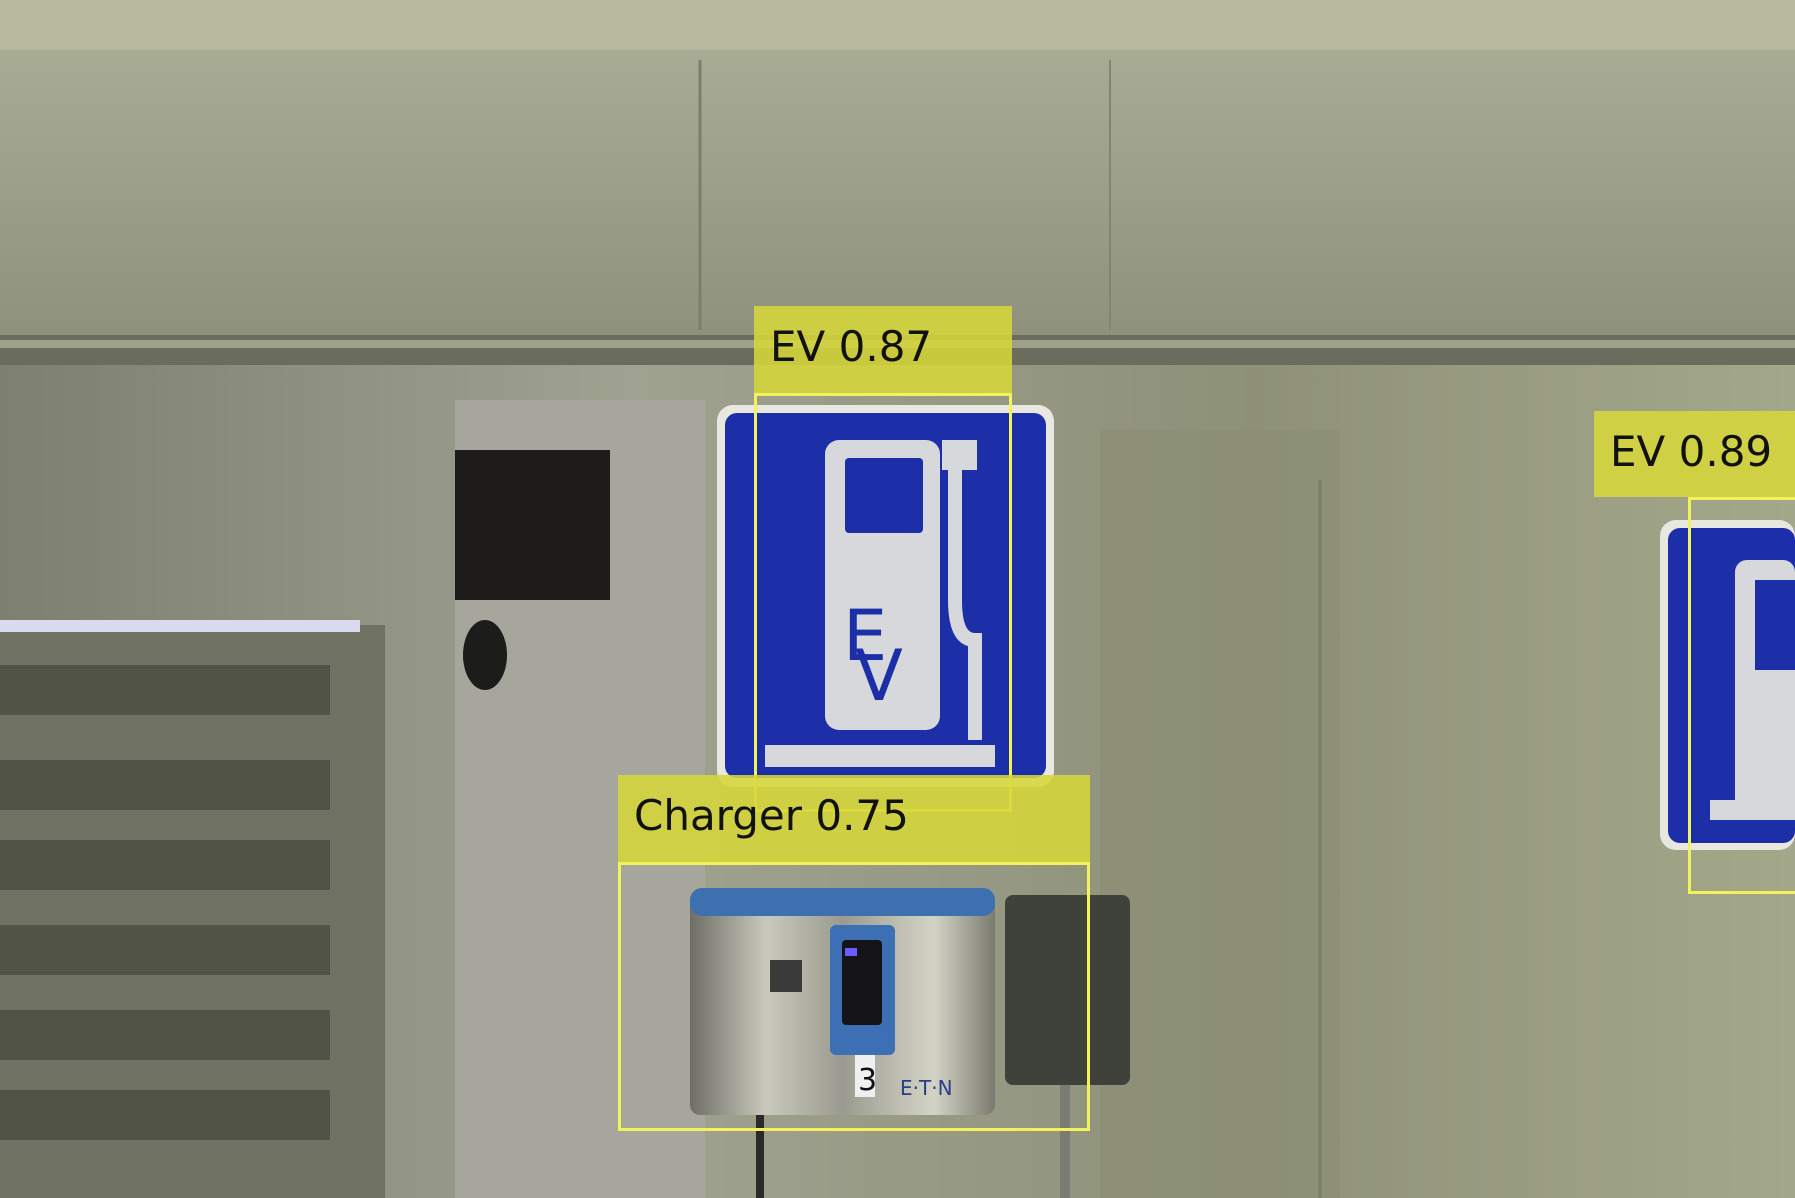 Image resolution: width=1795 pixels, height=1198 pixels. Describe the element at coordinates (532, 525) in the screenshot. I see `wall-mounted-box` at that location.